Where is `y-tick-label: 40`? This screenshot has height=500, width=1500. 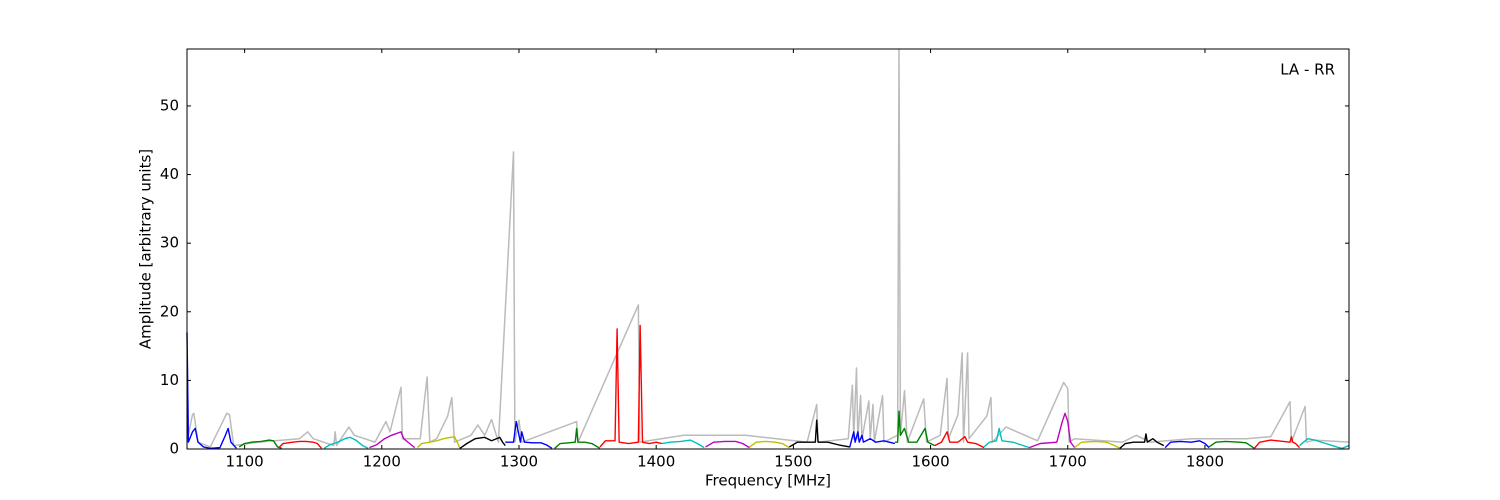
y-tick-label: 40 is located at coordinates (169, 174).